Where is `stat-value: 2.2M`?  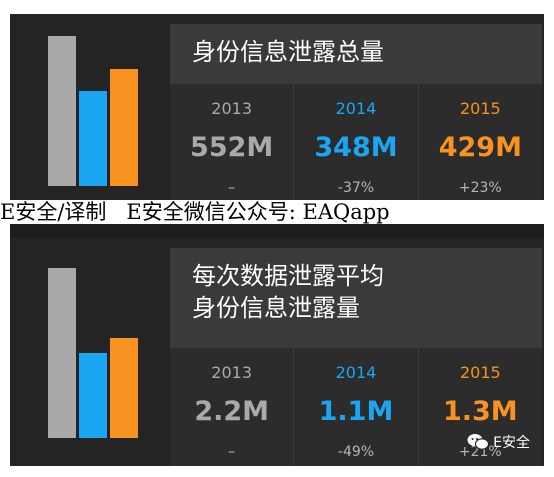
stat-value: 2.2M is located at coordinates (232, 411).